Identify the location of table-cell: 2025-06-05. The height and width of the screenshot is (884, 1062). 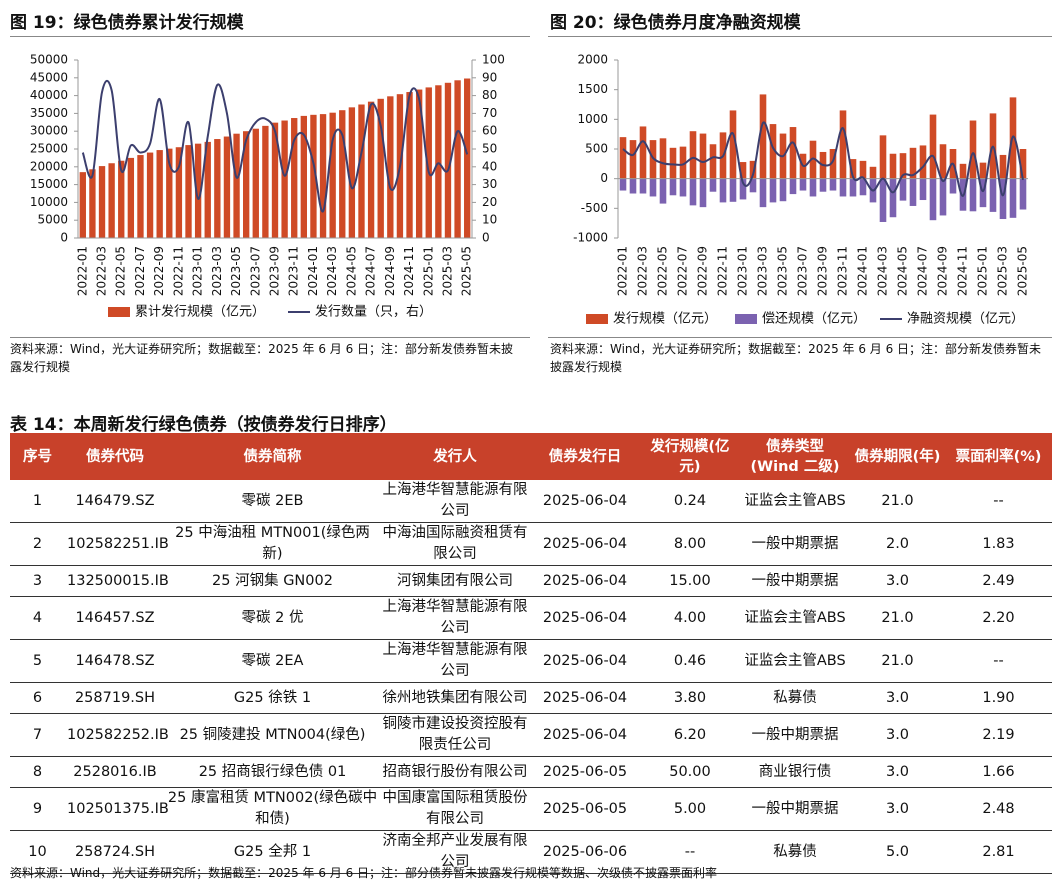
(585, 809).